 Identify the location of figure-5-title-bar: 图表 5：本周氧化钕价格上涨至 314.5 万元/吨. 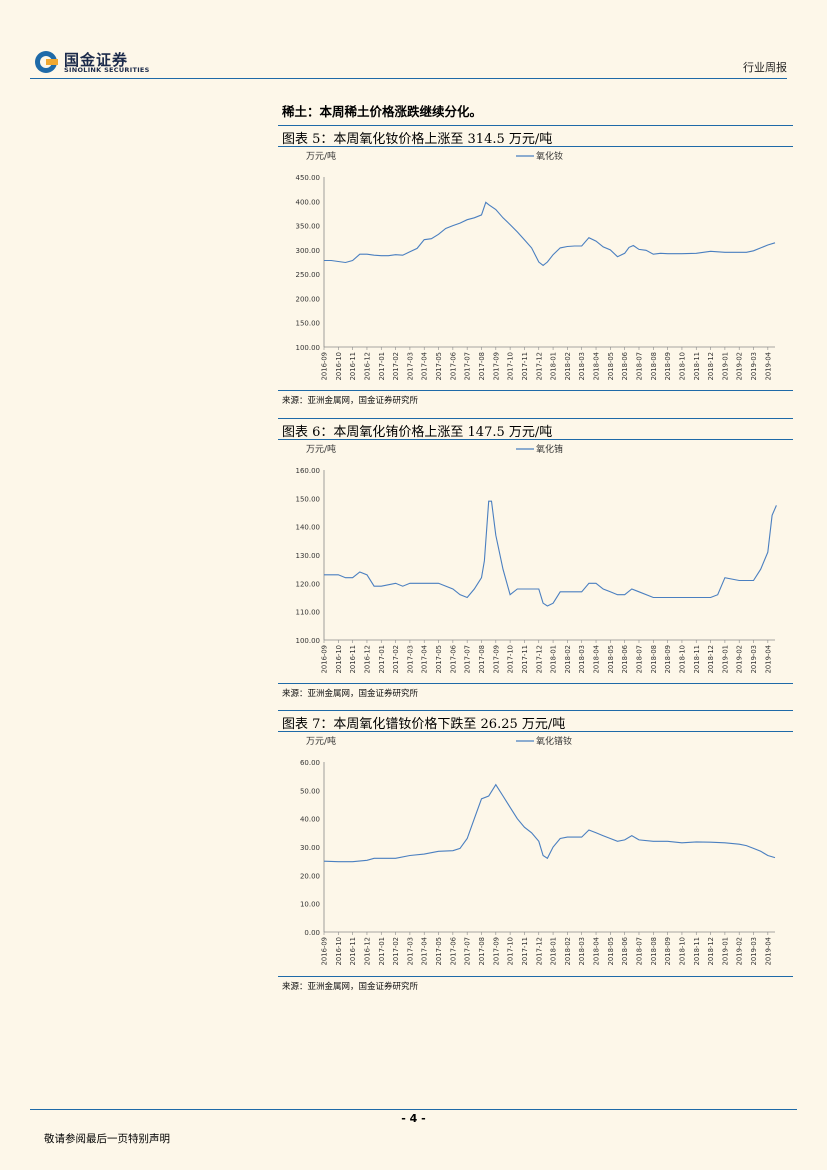
(535, 136).